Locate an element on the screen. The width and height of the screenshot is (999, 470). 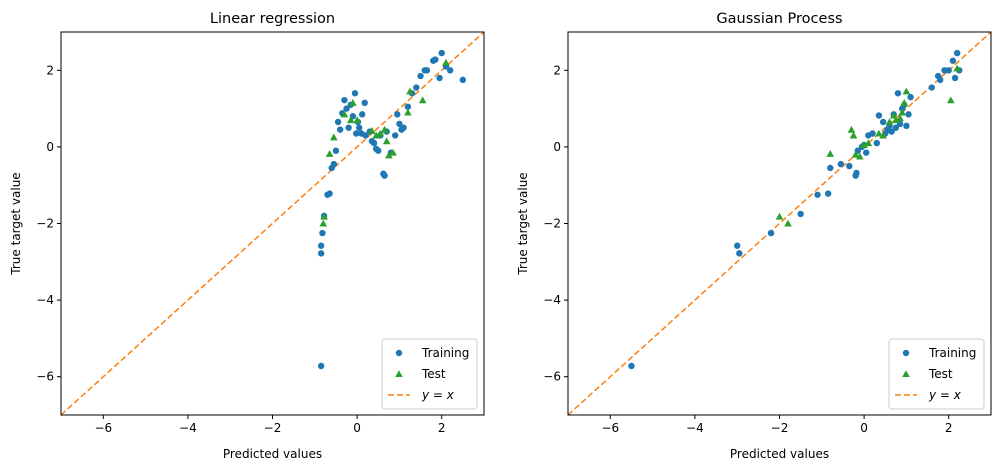
legend-training-label: Training is located at coordinates (952, 353).